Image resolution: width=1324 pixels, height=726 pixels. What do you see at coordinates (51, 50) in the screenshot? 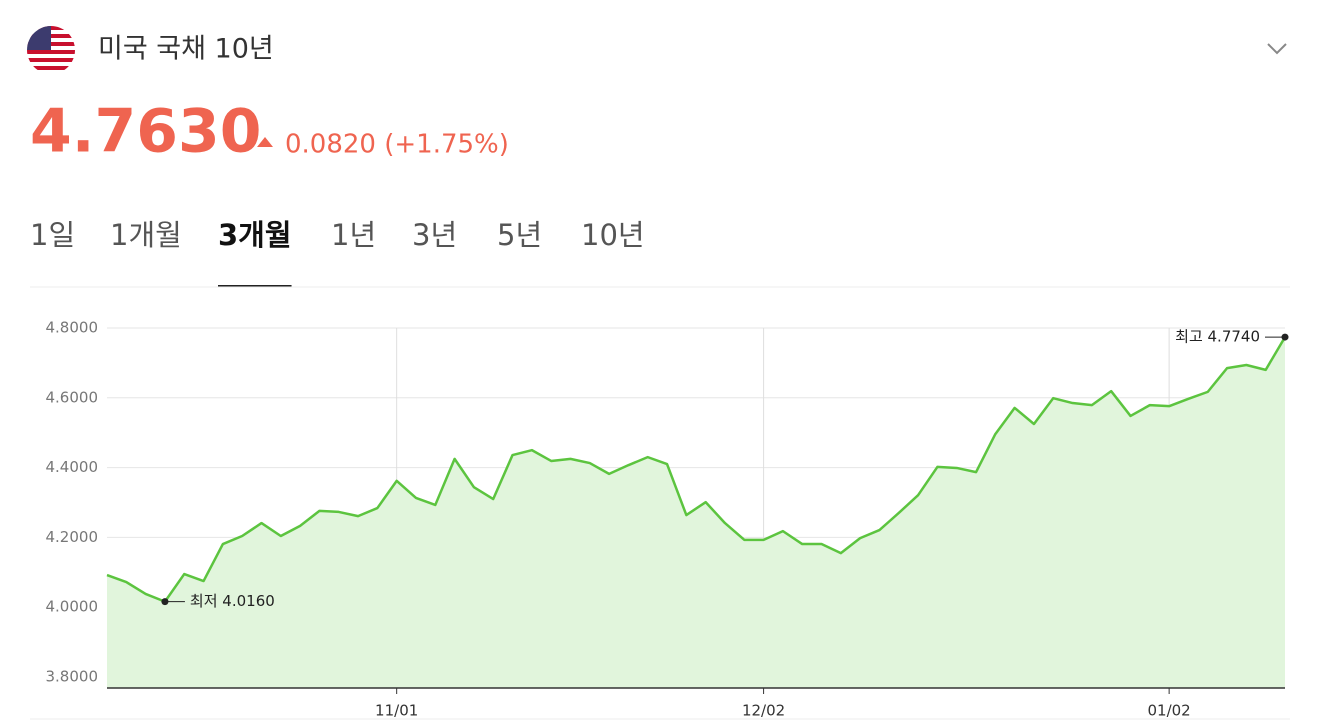
I see `us-flag` at bounding box center [51, 50].